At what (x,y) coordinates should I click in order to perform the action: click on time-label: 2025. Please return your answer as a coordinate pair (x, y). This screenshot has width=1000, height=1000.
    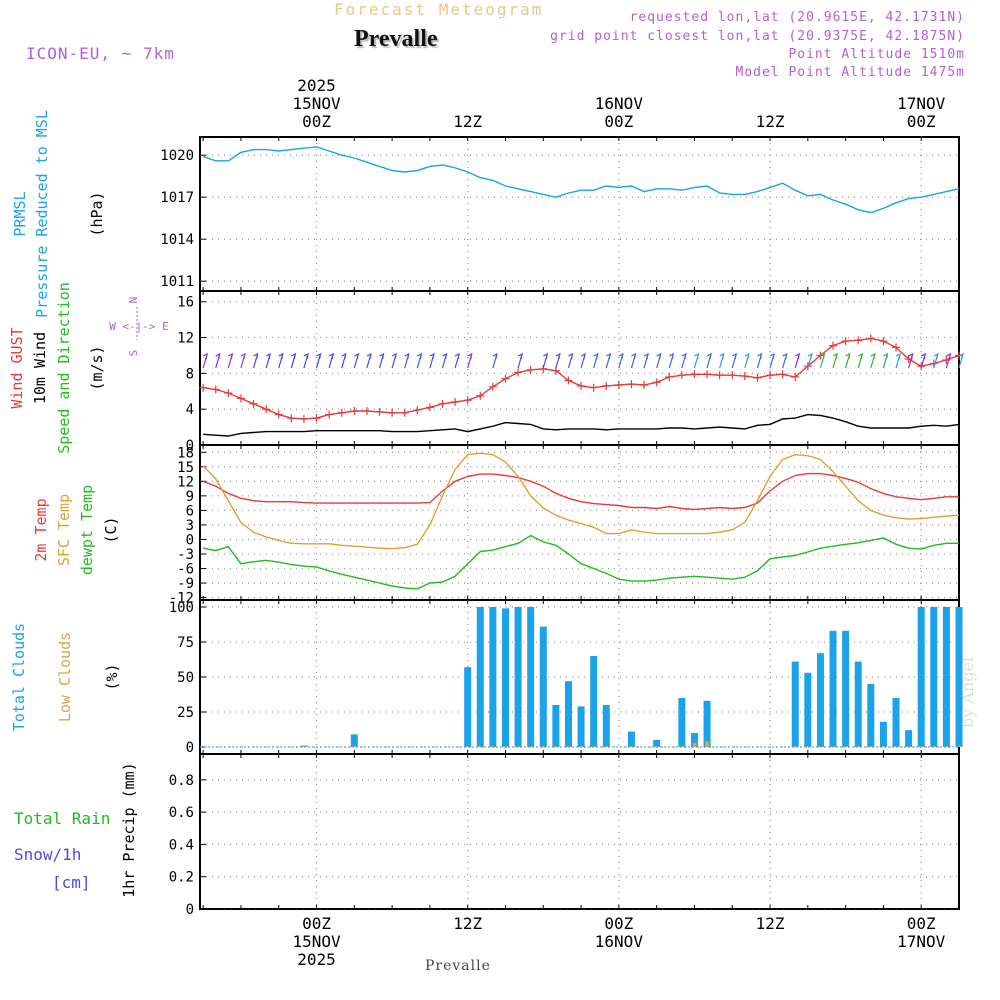
    Looking at the image, I should click on (316, 85).